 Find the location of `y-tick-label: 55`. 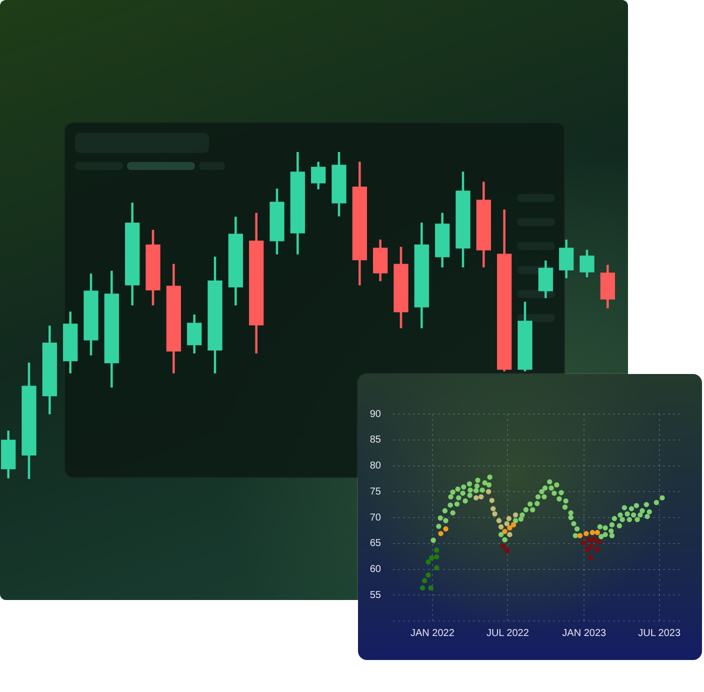

y-tick-label: 55 is located at coordinates (376, 595).